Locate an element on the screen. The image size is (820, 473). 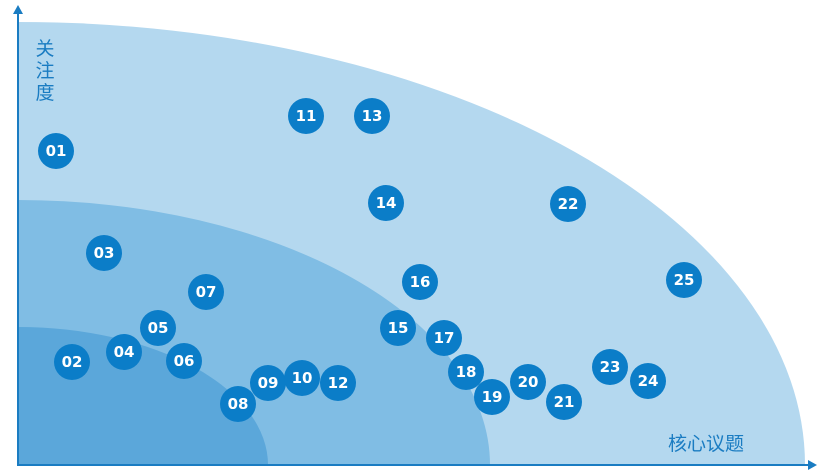
node-label: 01 is located at coordinates (56, 151).